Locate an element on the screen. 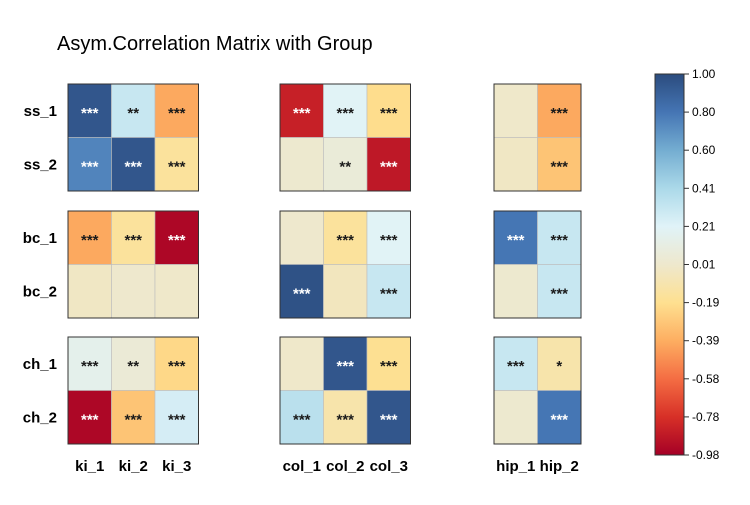 The image size is (750, 505). colorbar-tick-label: 0.01 is located at coordinates (704, 265).